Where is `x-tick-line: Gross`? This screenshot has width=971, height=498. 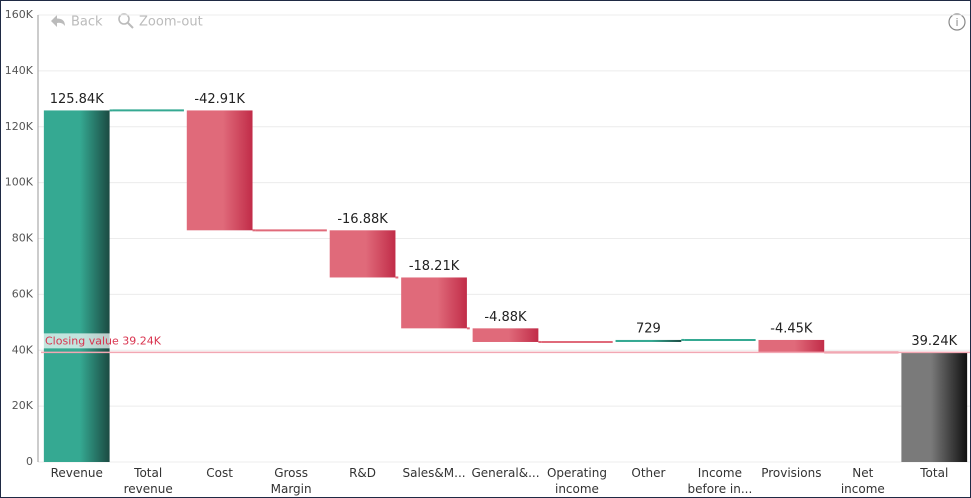 x-tick-line: Gross is located at coordinates (291, 473).